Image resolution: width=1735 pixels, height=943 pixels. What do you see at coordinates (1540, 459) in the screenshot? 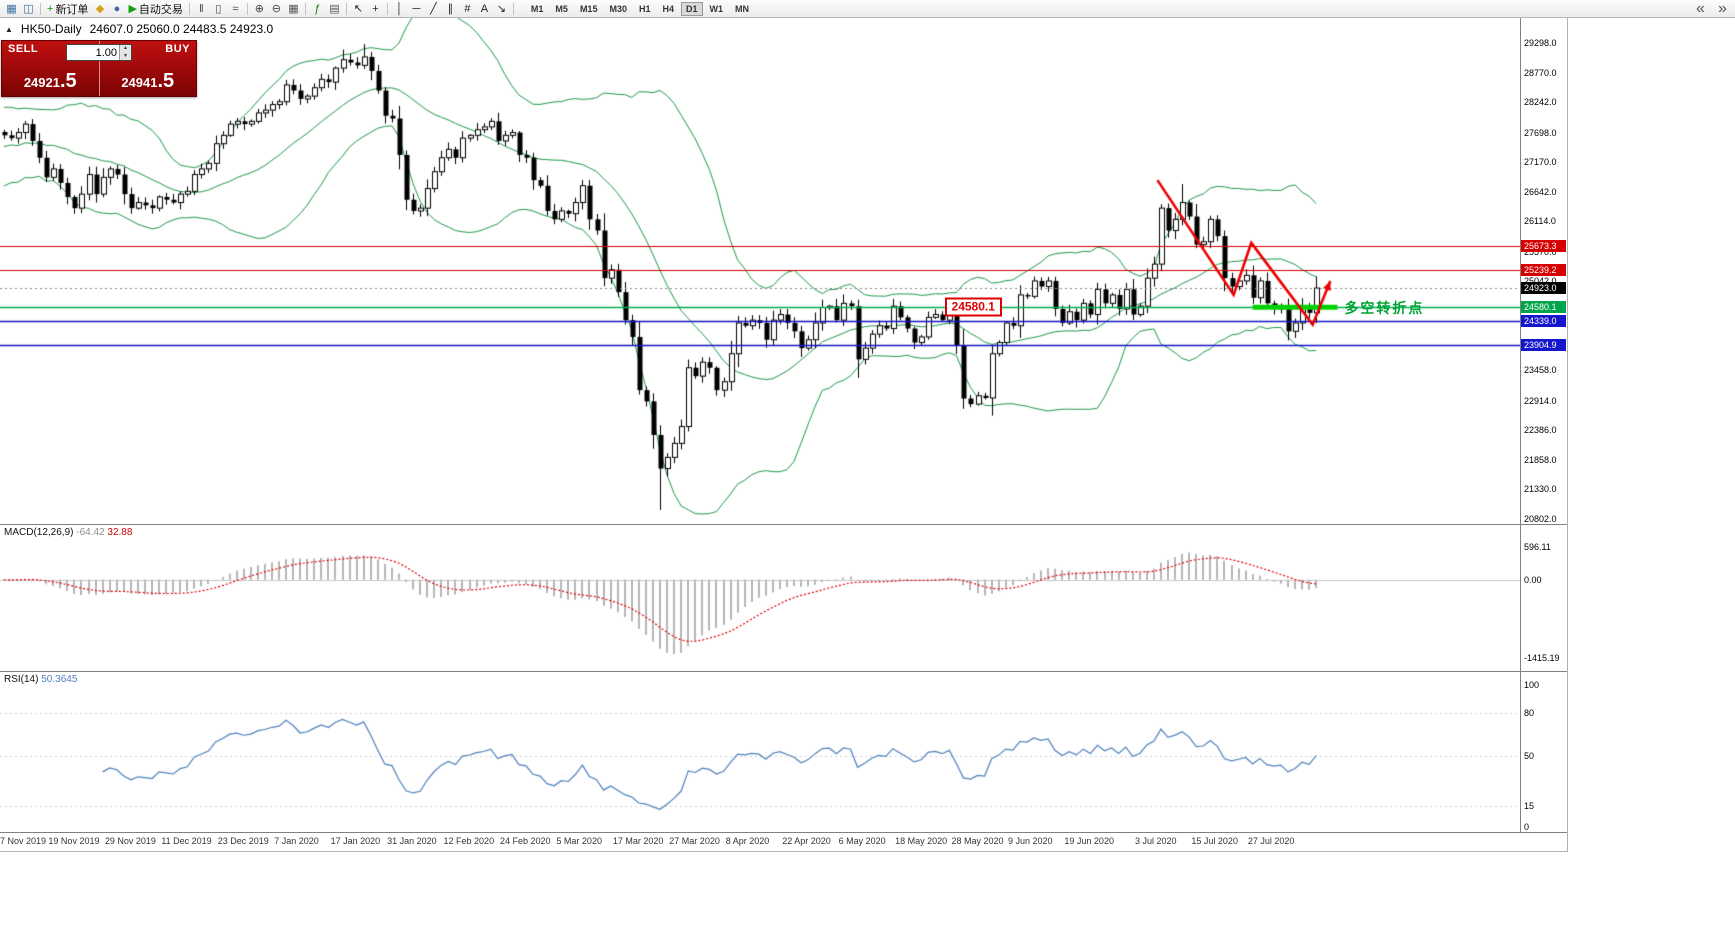
I see `price-tick: 21858.0` at bounding box center [1540, 459].